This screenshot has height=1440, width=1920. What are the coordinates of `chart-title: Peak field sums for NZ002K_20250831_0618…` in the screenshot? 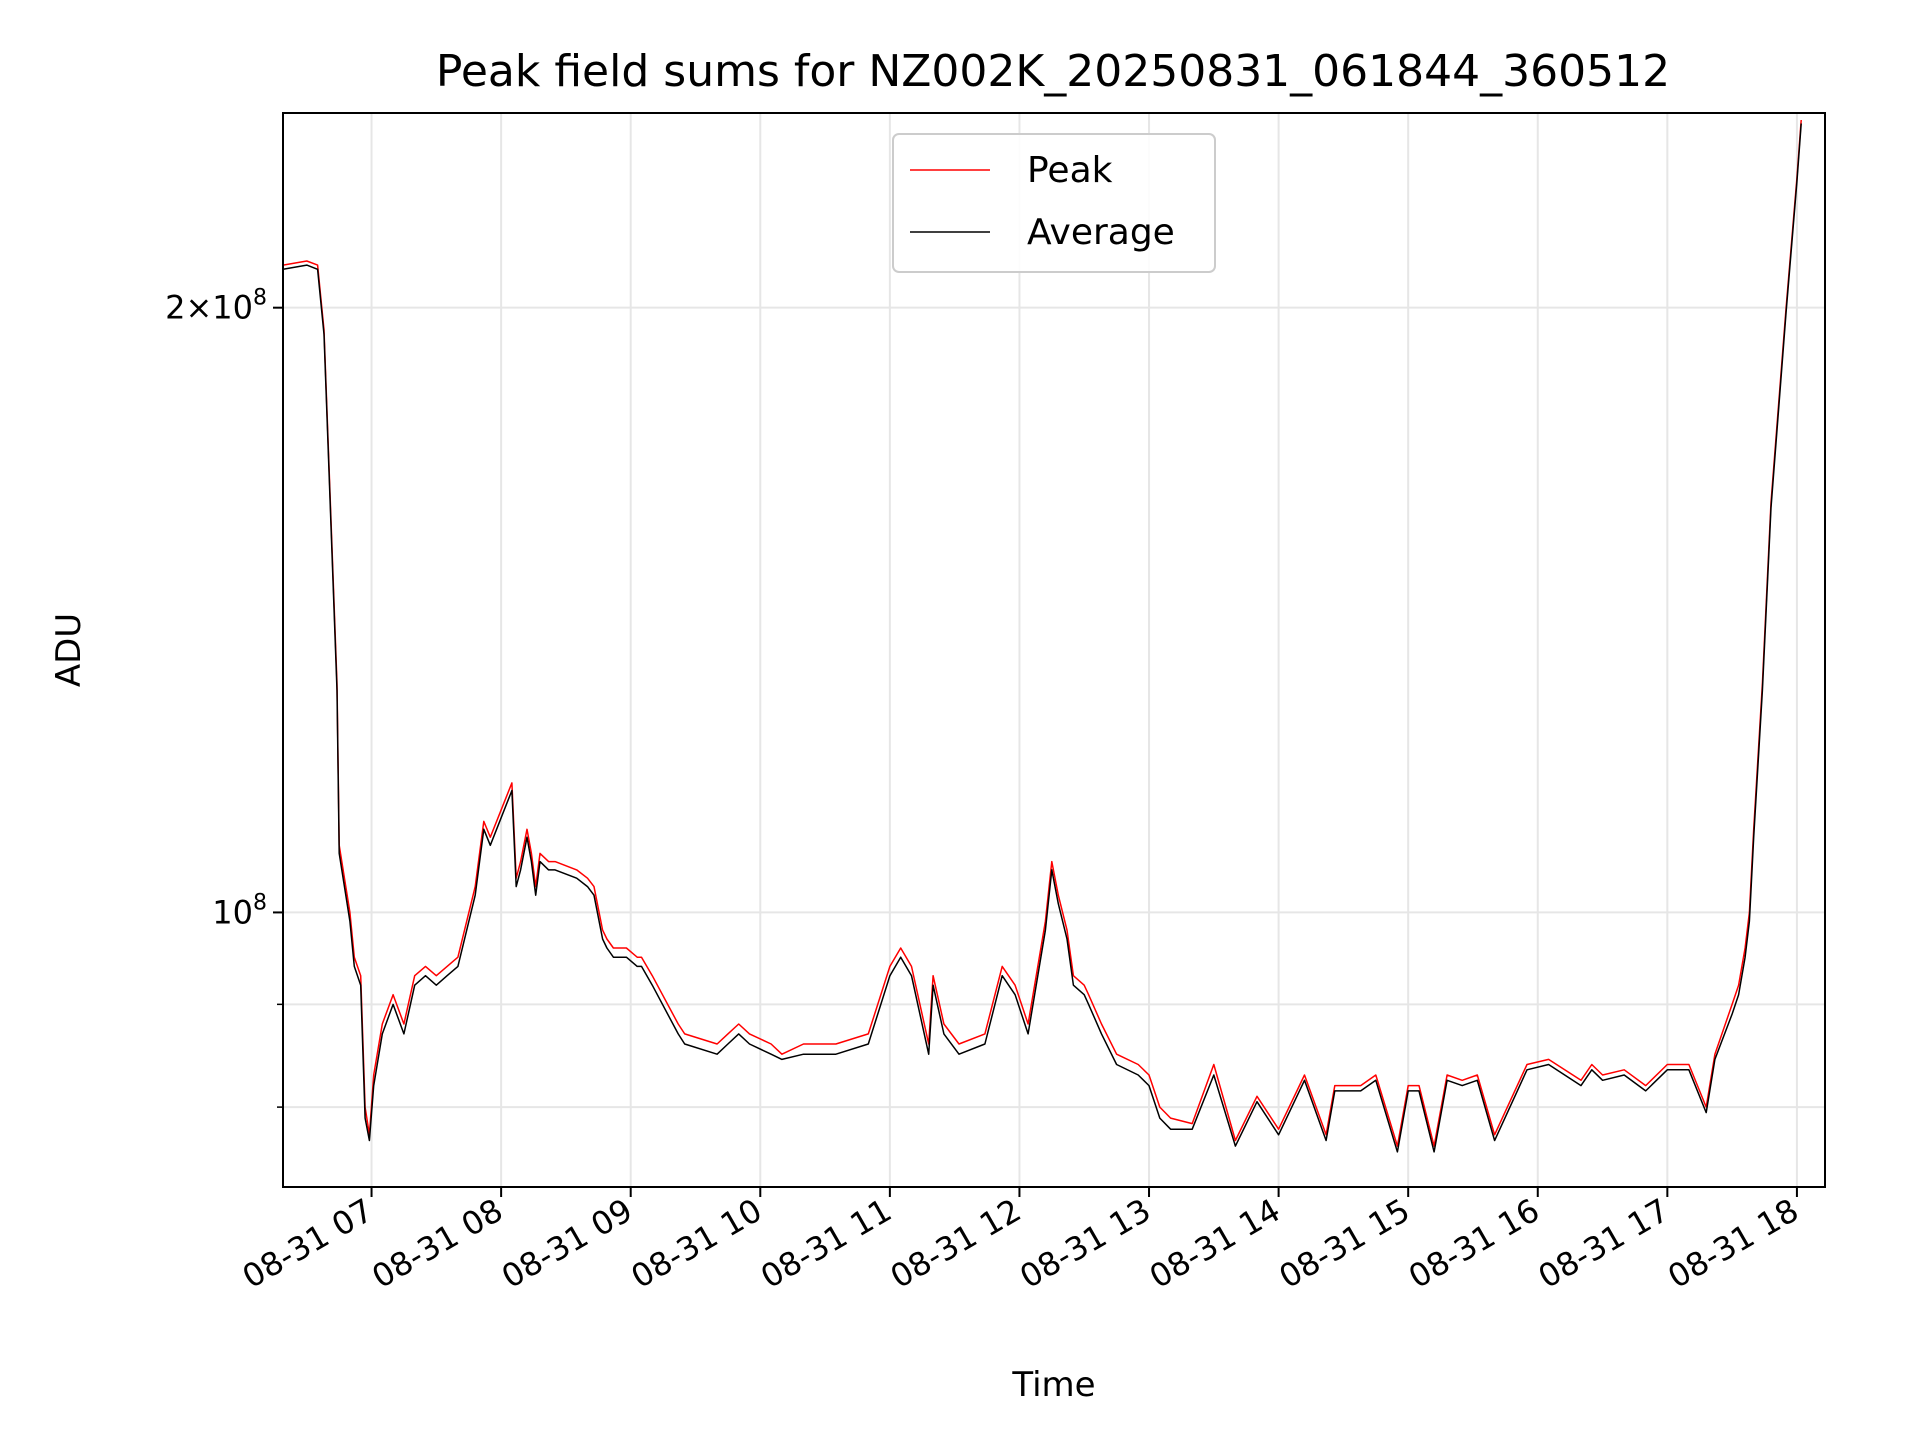 It's located at (1053, 71).